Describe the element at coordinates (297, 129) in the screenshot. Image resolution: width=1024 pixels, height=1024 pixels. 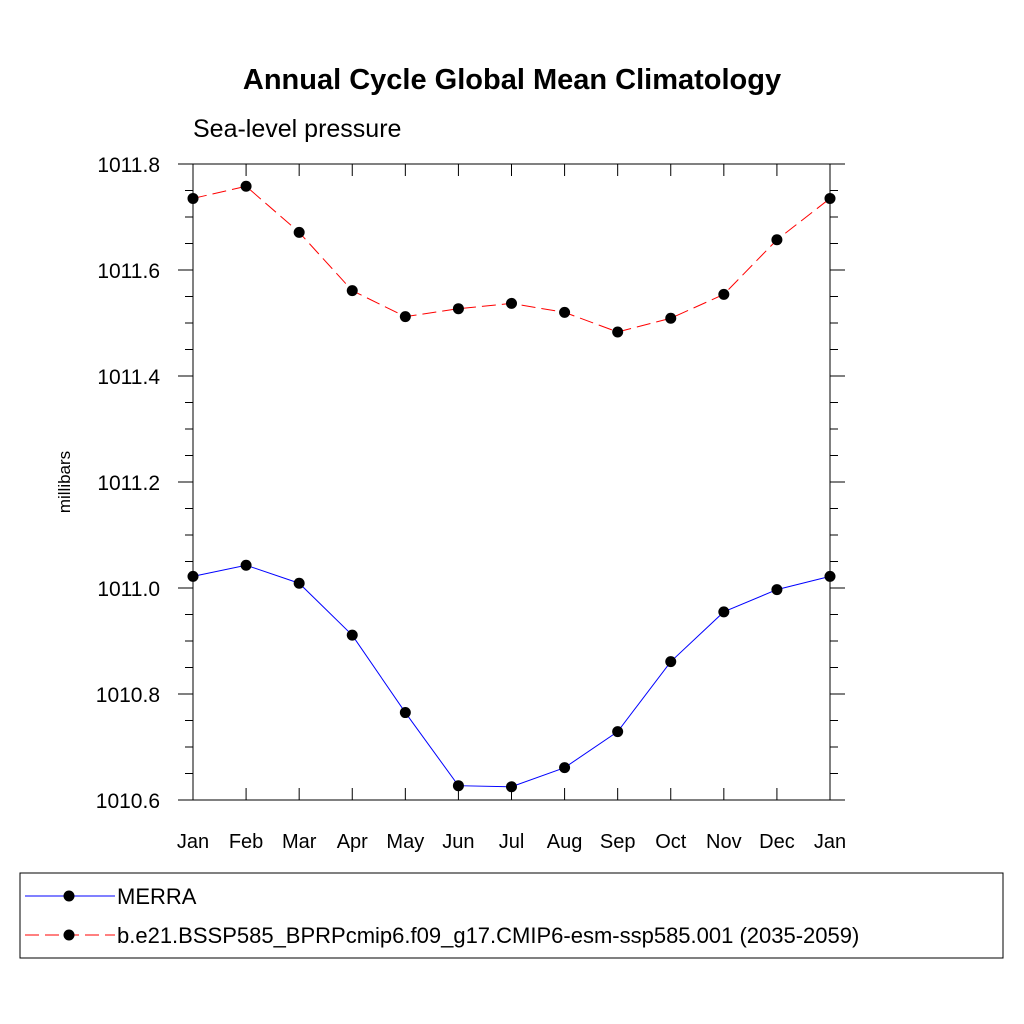
I see `chart-subtitle: Sea-level pressure` at that location.